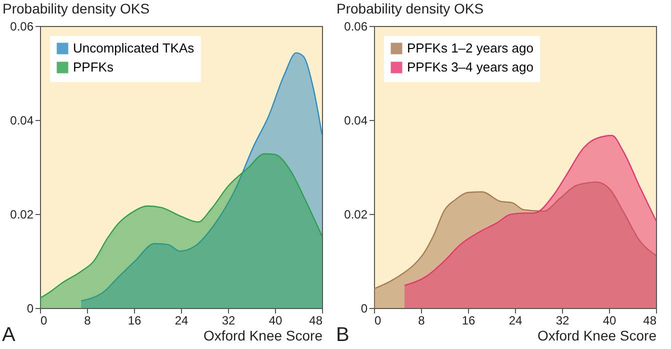  I want to click on legend-label: Uncomplicated TKAs, so click(134, 48).